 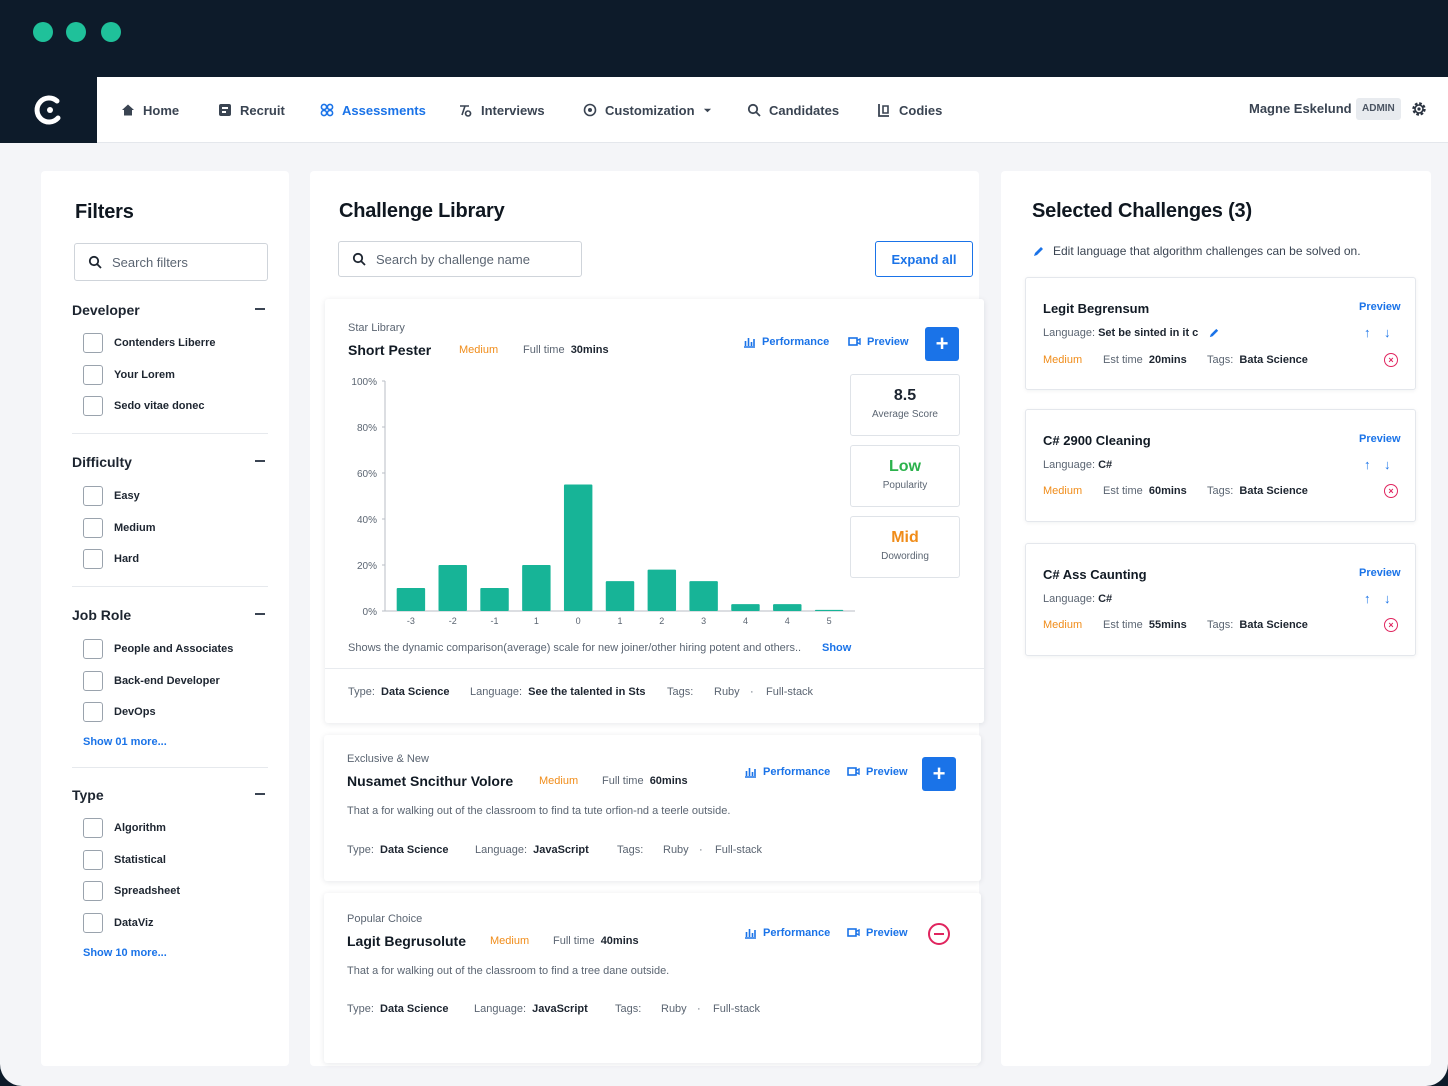 What do you see at coordinates (150, 110) in the screenshot?
I see `nav-home: Home` at bounding box center [150, 110].